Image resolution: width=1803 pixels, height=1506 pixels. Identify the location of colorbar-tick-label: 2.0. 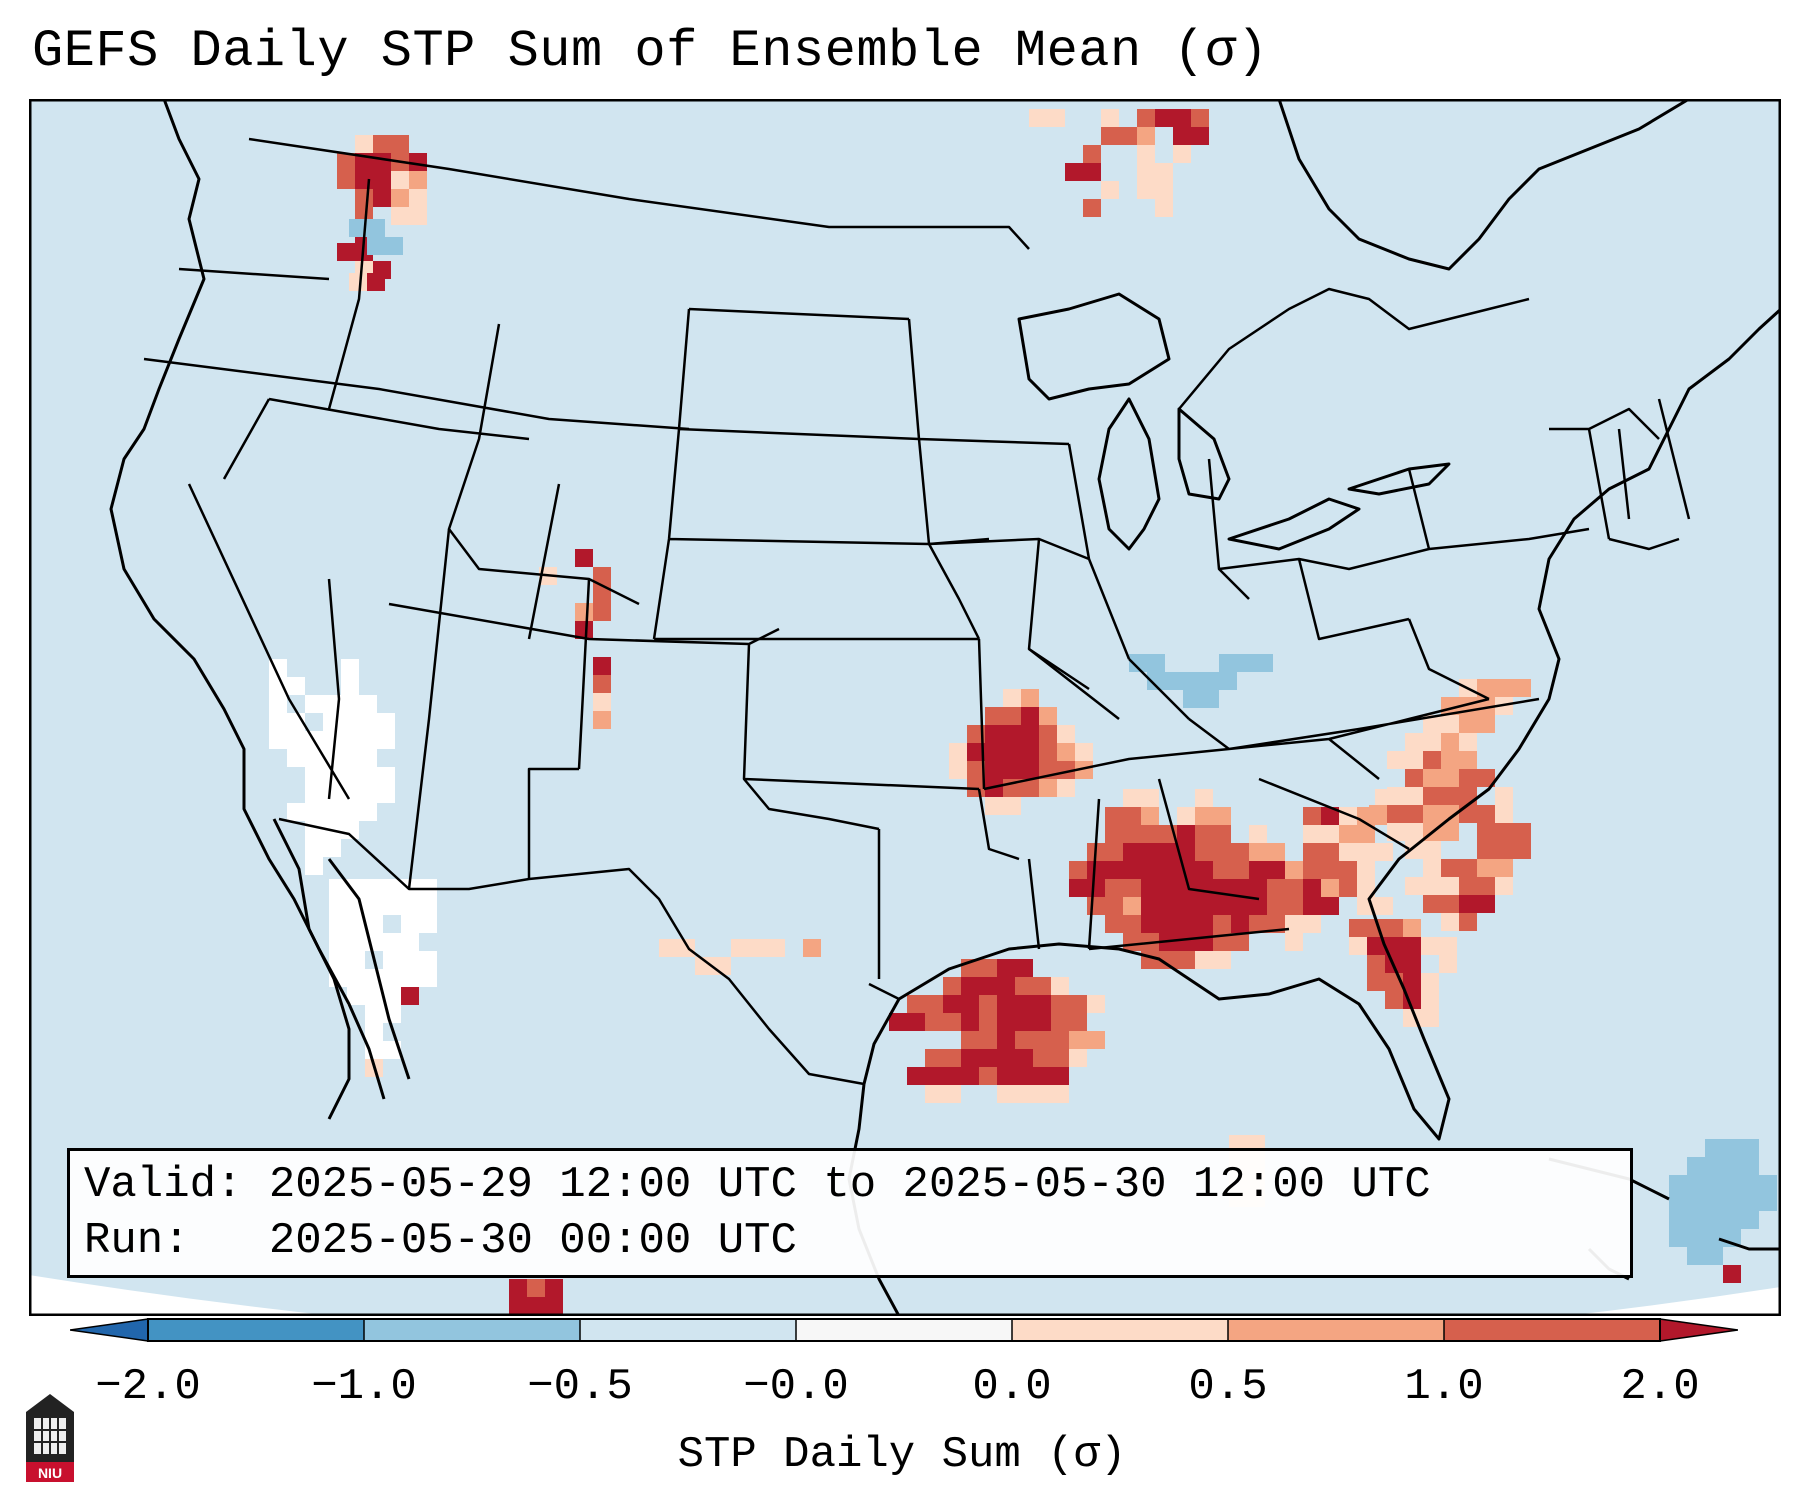
(1660, 1387).